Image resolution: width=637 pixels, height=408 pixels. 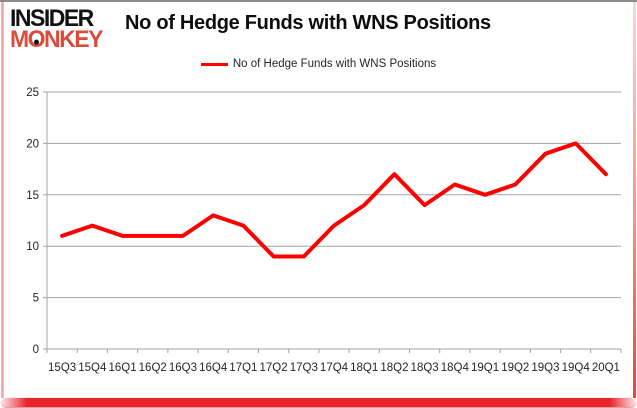 I want to click on insider-monkey-logo: INSIDER MONKEY, so click(x=56, y=28).